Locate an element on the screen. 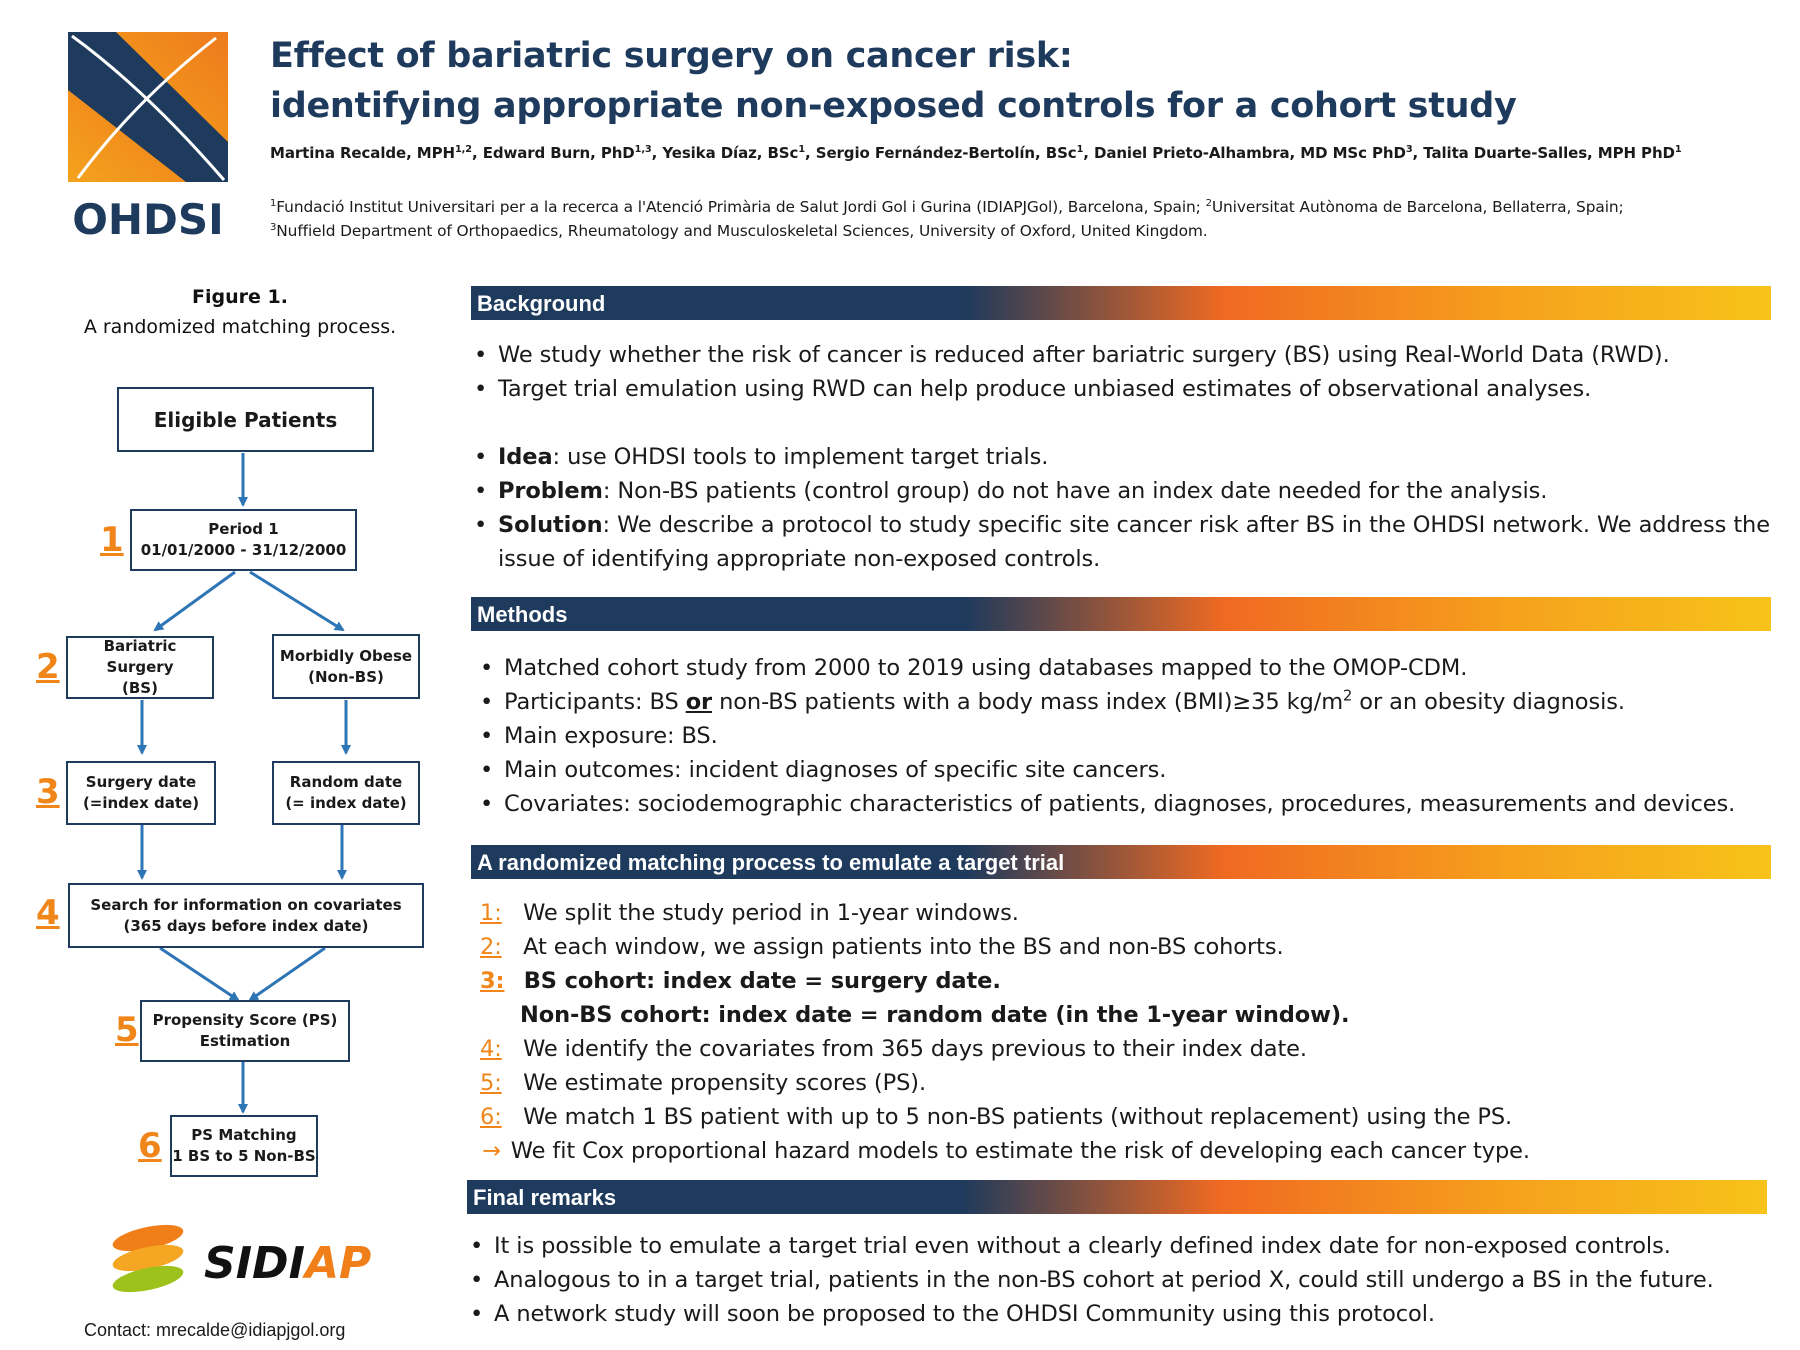 Image resolution: width=1800 pixels, height=1350 pixels. author: Sergio Fernández-Bertolín, BSc1 is located at coordinates (949, 153).